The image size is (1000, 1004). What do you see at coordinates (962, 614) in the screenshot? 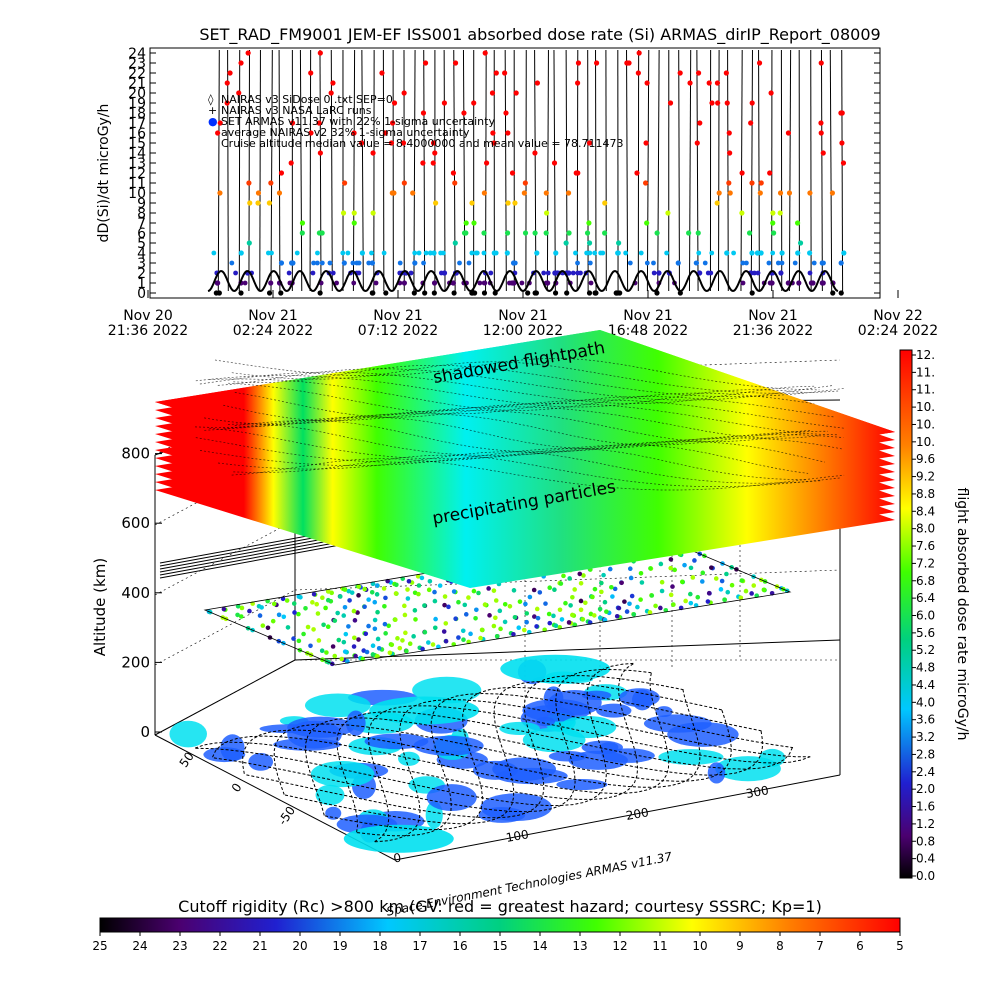
I see `dose-colorbar-label: flight absorbed dose rate microGy/h` at bounding box center [962, 614].